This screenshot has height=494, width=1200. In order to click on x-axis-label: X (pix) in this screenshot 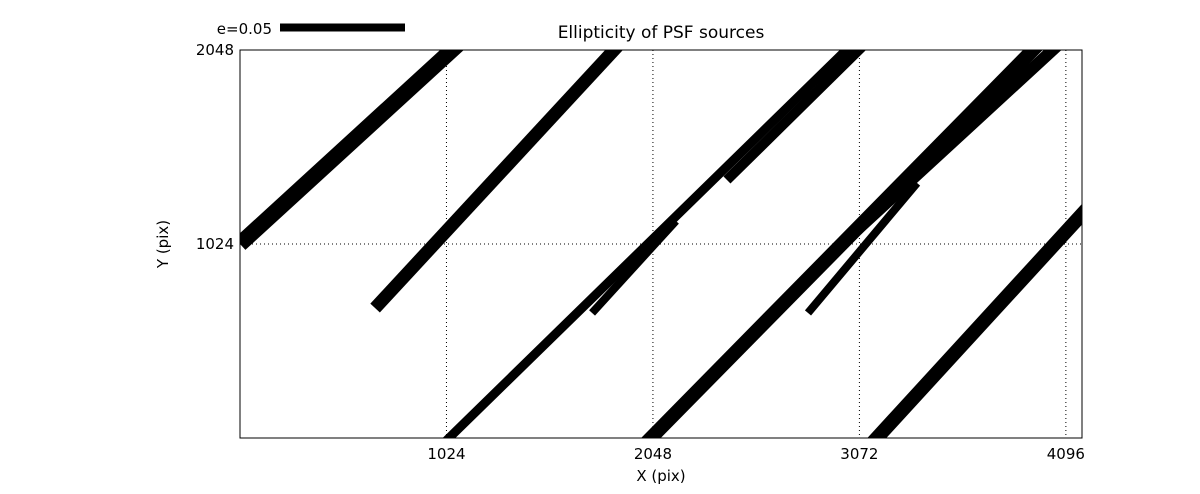, I will do `click(660, 476)`.